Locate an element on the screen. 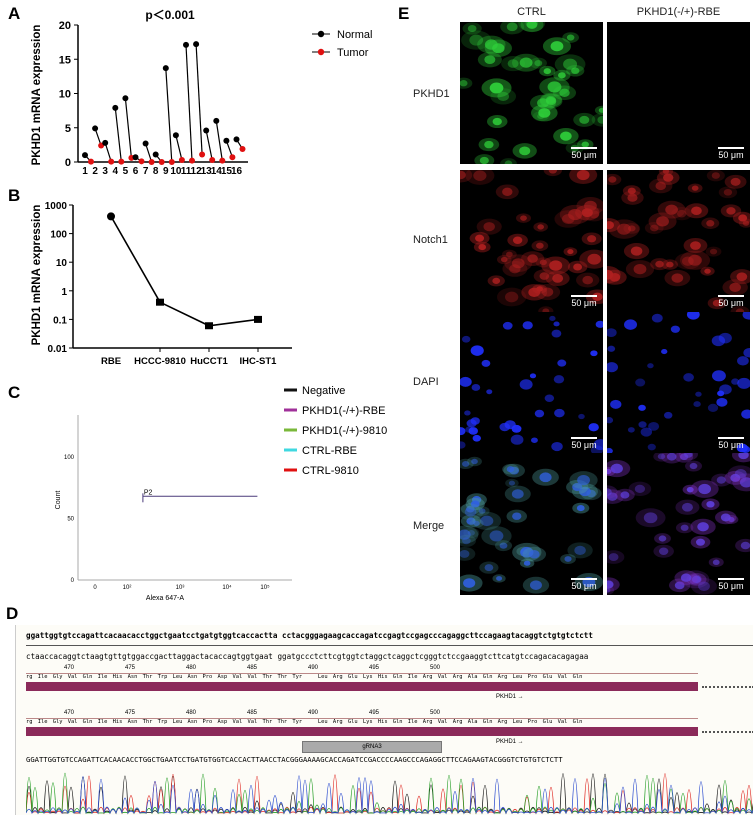 The image size is (753, 821). x-tick-label: IHC-ST1 is located at coordinates (259, 361).